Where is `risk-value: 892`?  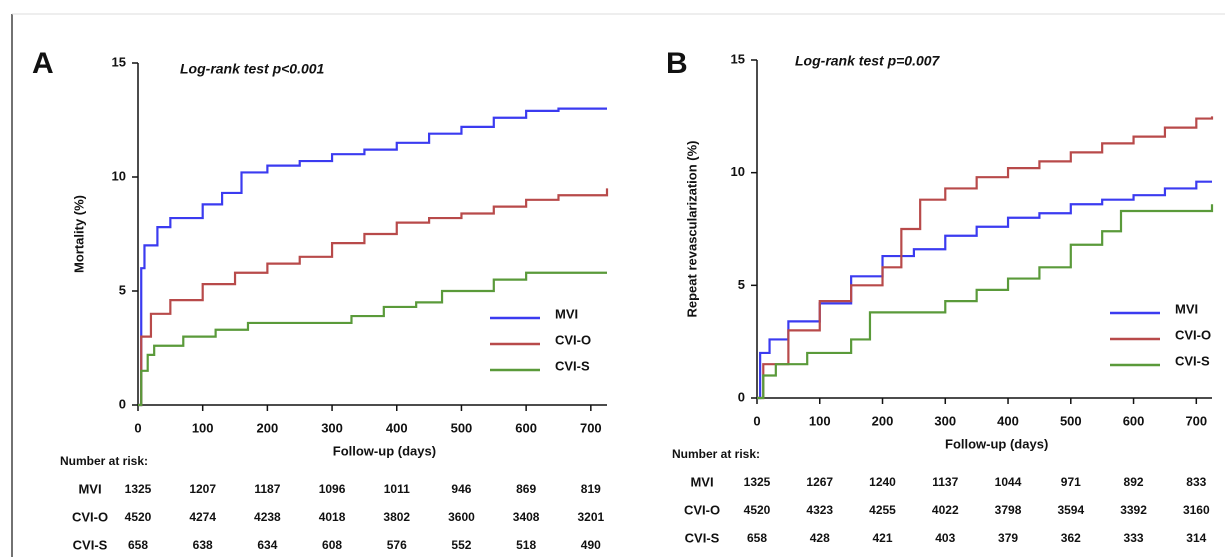 risk-value: 892 is located at coordinates (1134, 482).